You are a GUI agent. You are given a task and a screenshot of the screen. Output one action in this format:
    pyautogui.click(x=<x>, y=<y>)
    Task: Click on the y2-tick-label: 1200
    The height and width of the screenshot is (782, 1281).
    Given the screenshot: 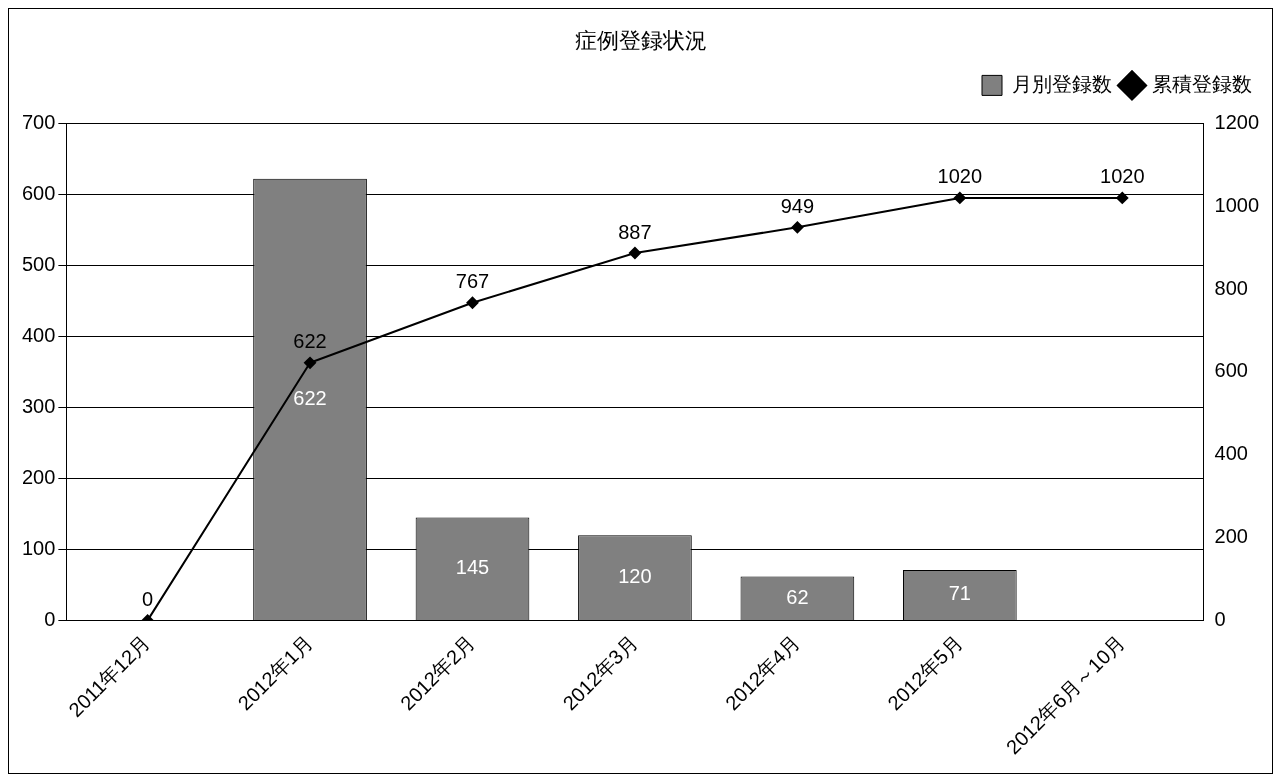 What is the action you would take?
    pyautogui.click(x=1237, y=121)
    